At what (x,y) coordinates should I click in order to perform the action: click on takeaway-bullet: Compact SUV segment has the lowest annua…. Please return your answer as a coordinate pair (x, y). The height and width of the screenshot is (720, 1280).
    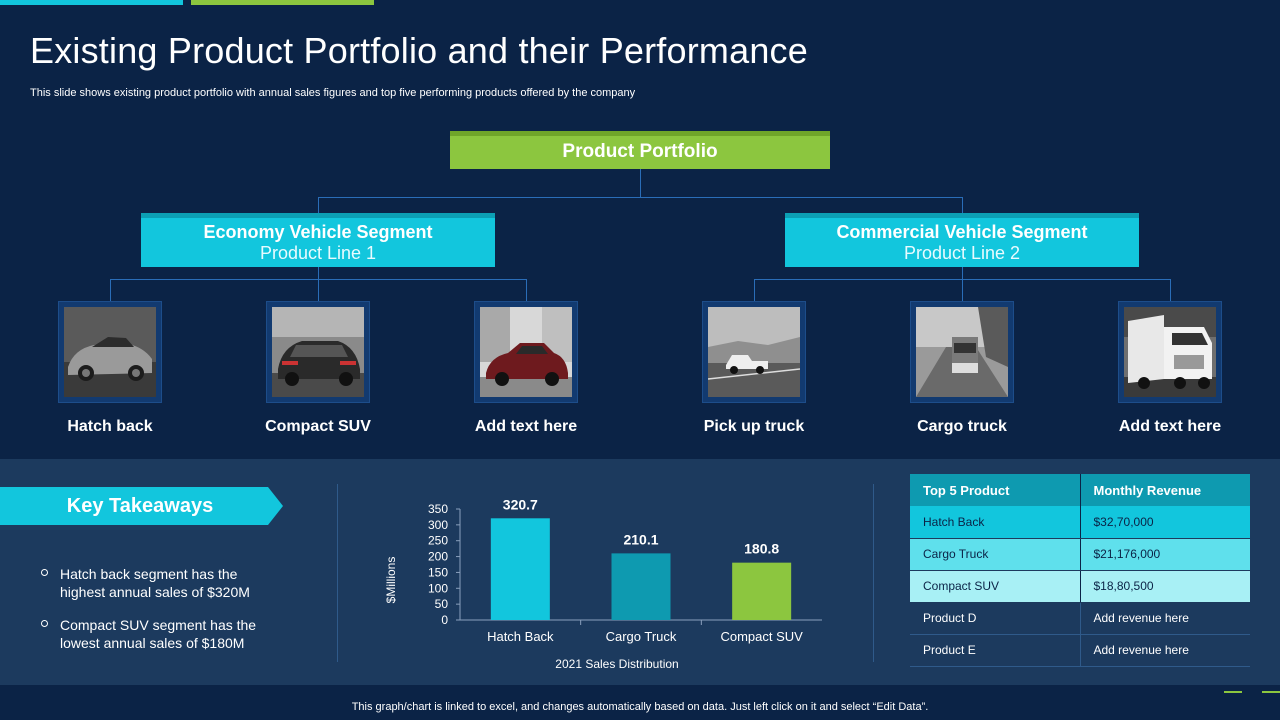
    Looking at the image, I should click on (162, 634).